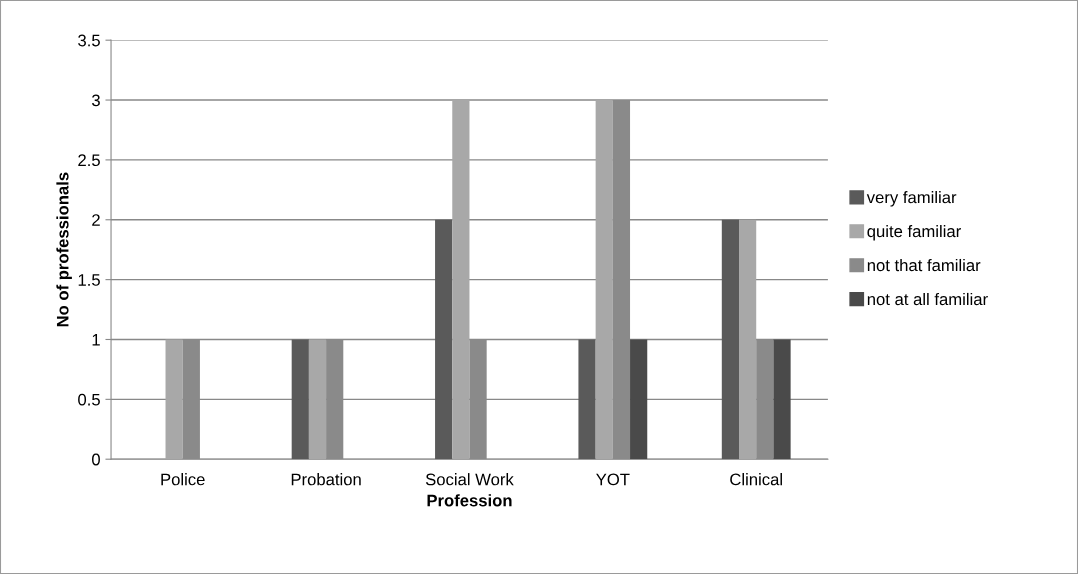 Image resolution: width=1078 pixels, height=574 pixels. I want to click on x-axis-title: Profession, so click(469, 500).